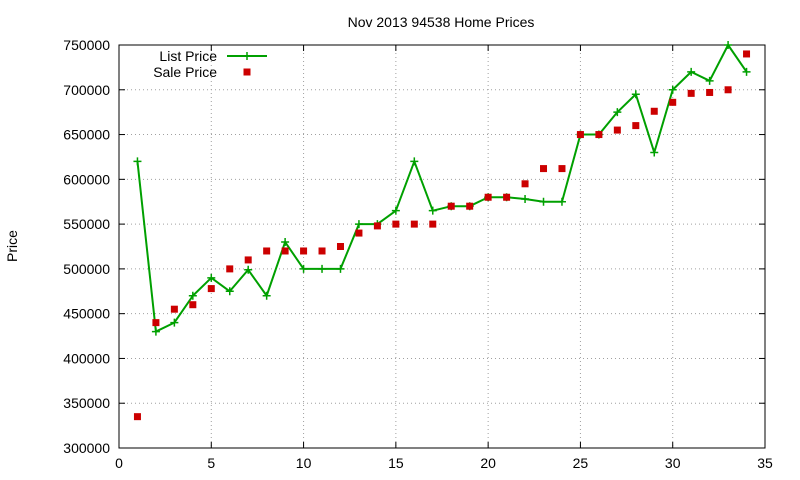 This screenshot has width=800, height=480. I want to click on legend-marker-list-price, so click(247, 56).